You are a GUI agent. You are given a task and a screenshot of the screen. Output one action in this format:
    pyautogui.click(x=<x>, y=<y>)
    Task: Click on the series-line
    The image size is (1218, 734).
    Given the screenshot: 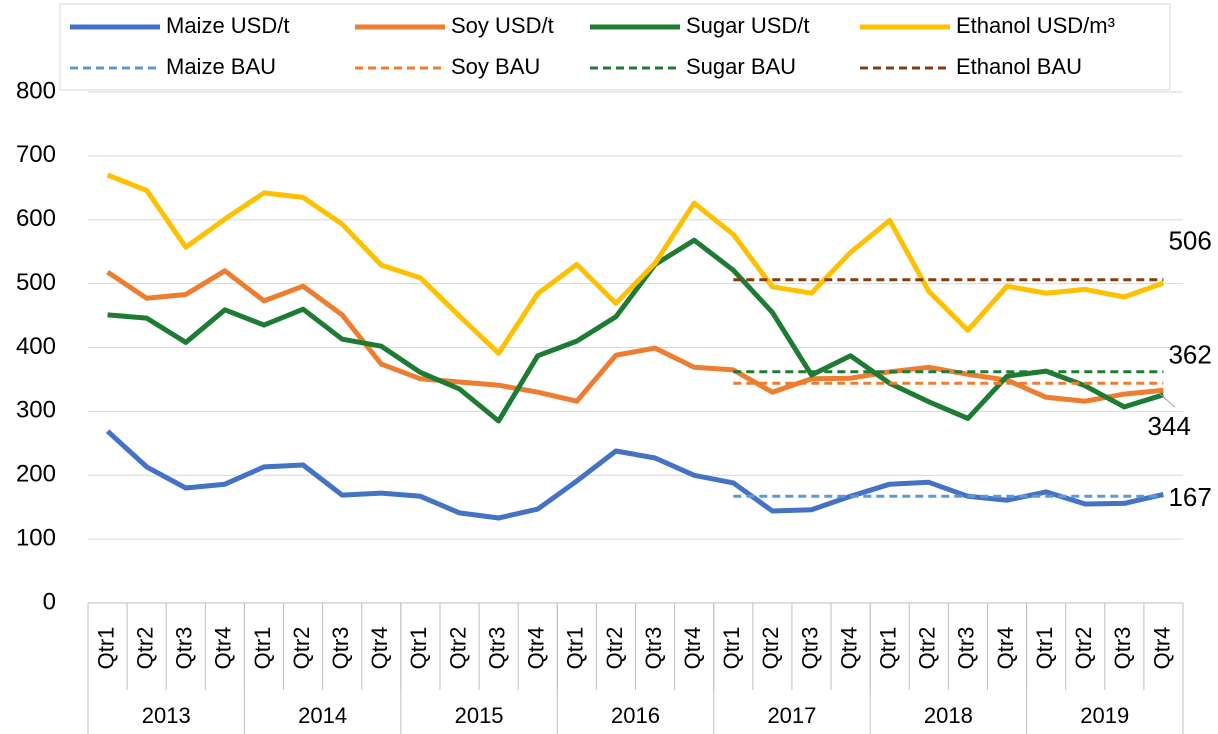 What is the action you would take?
    pyautogui.click(x=634, y=475)
    